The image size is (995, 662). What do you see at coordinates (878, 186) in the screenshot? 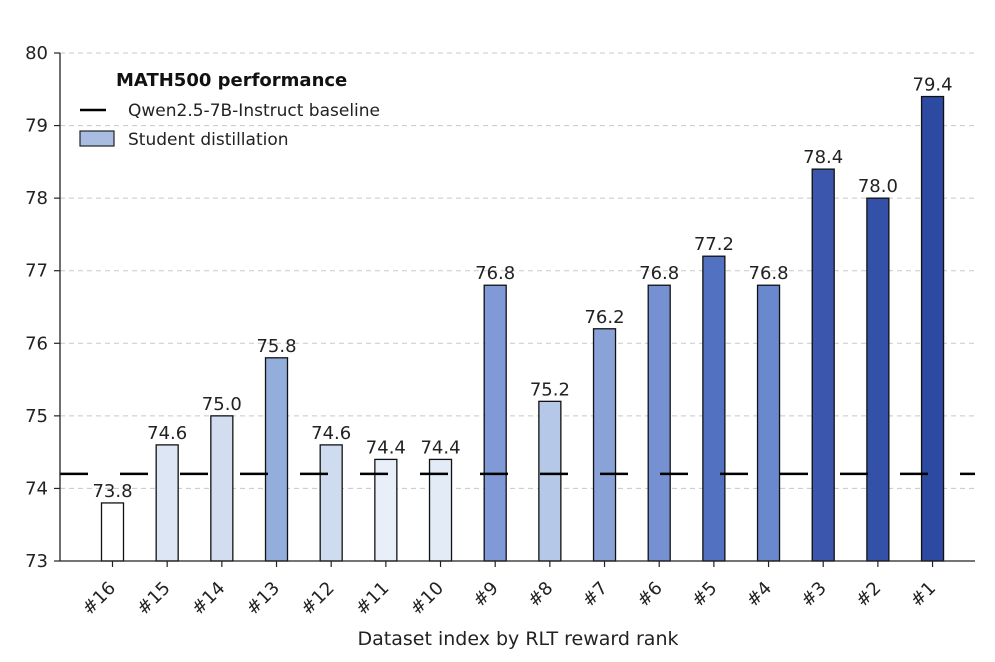
I see `data-label: 78.0` at bounding box center [878, 186].